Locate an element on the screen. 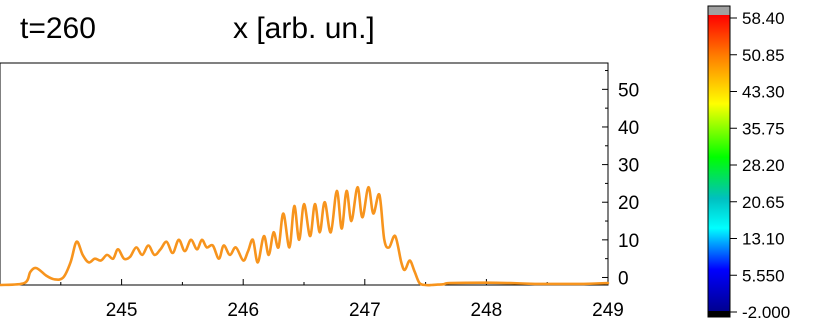 This screenshot has width=833, height=324. x-tick-label: 249 is located at coordinates (608, 310).